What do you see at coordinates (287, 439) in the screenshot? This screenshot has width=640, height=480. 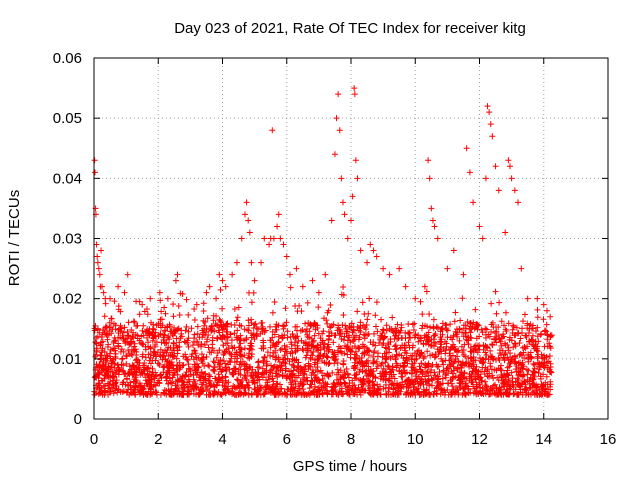 I see `x-tick-label: 6` at bounding box center [287, 439].